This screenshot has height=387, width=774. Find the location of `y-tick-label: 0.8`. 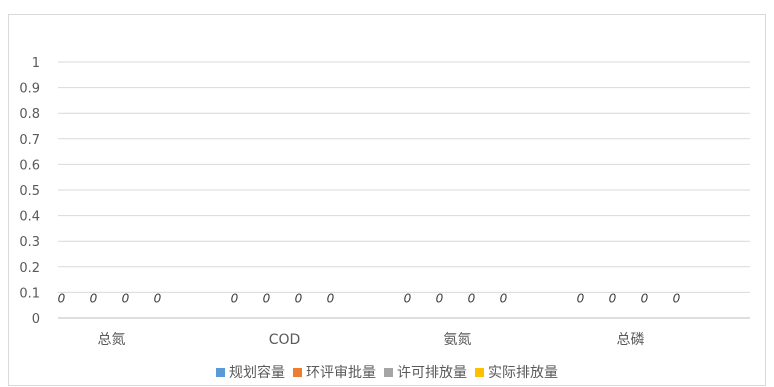

y-tick-label: 0.8 is located at coordinates (29, 114).